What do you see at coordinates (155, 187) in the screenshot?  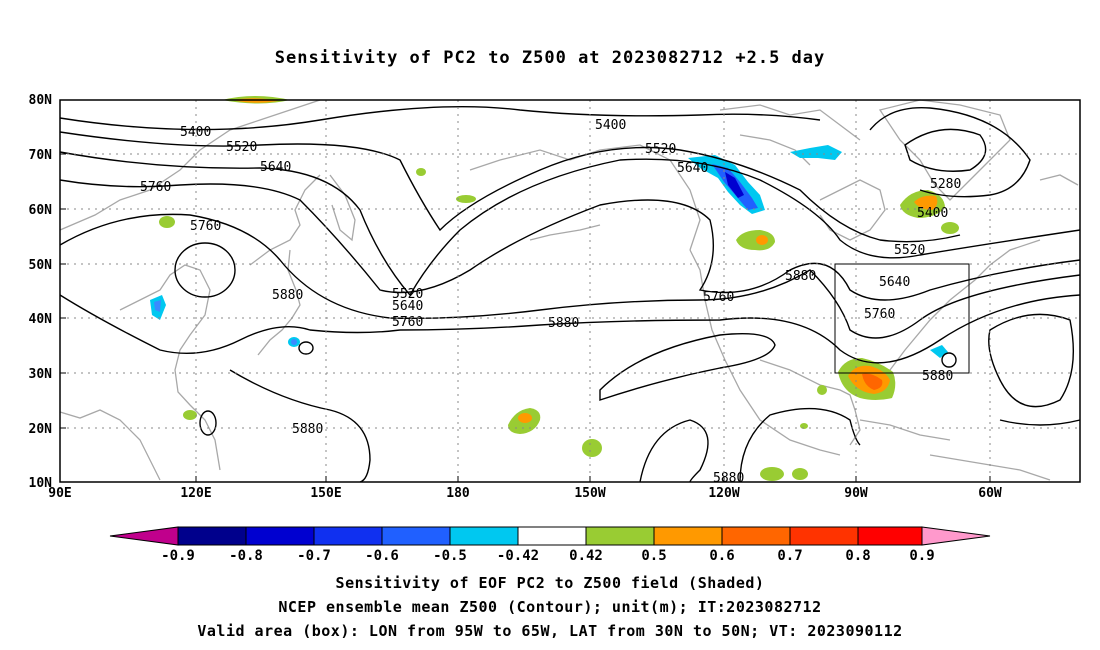 I see `contour-label-3: 5760` at bounding box center [155, 187].